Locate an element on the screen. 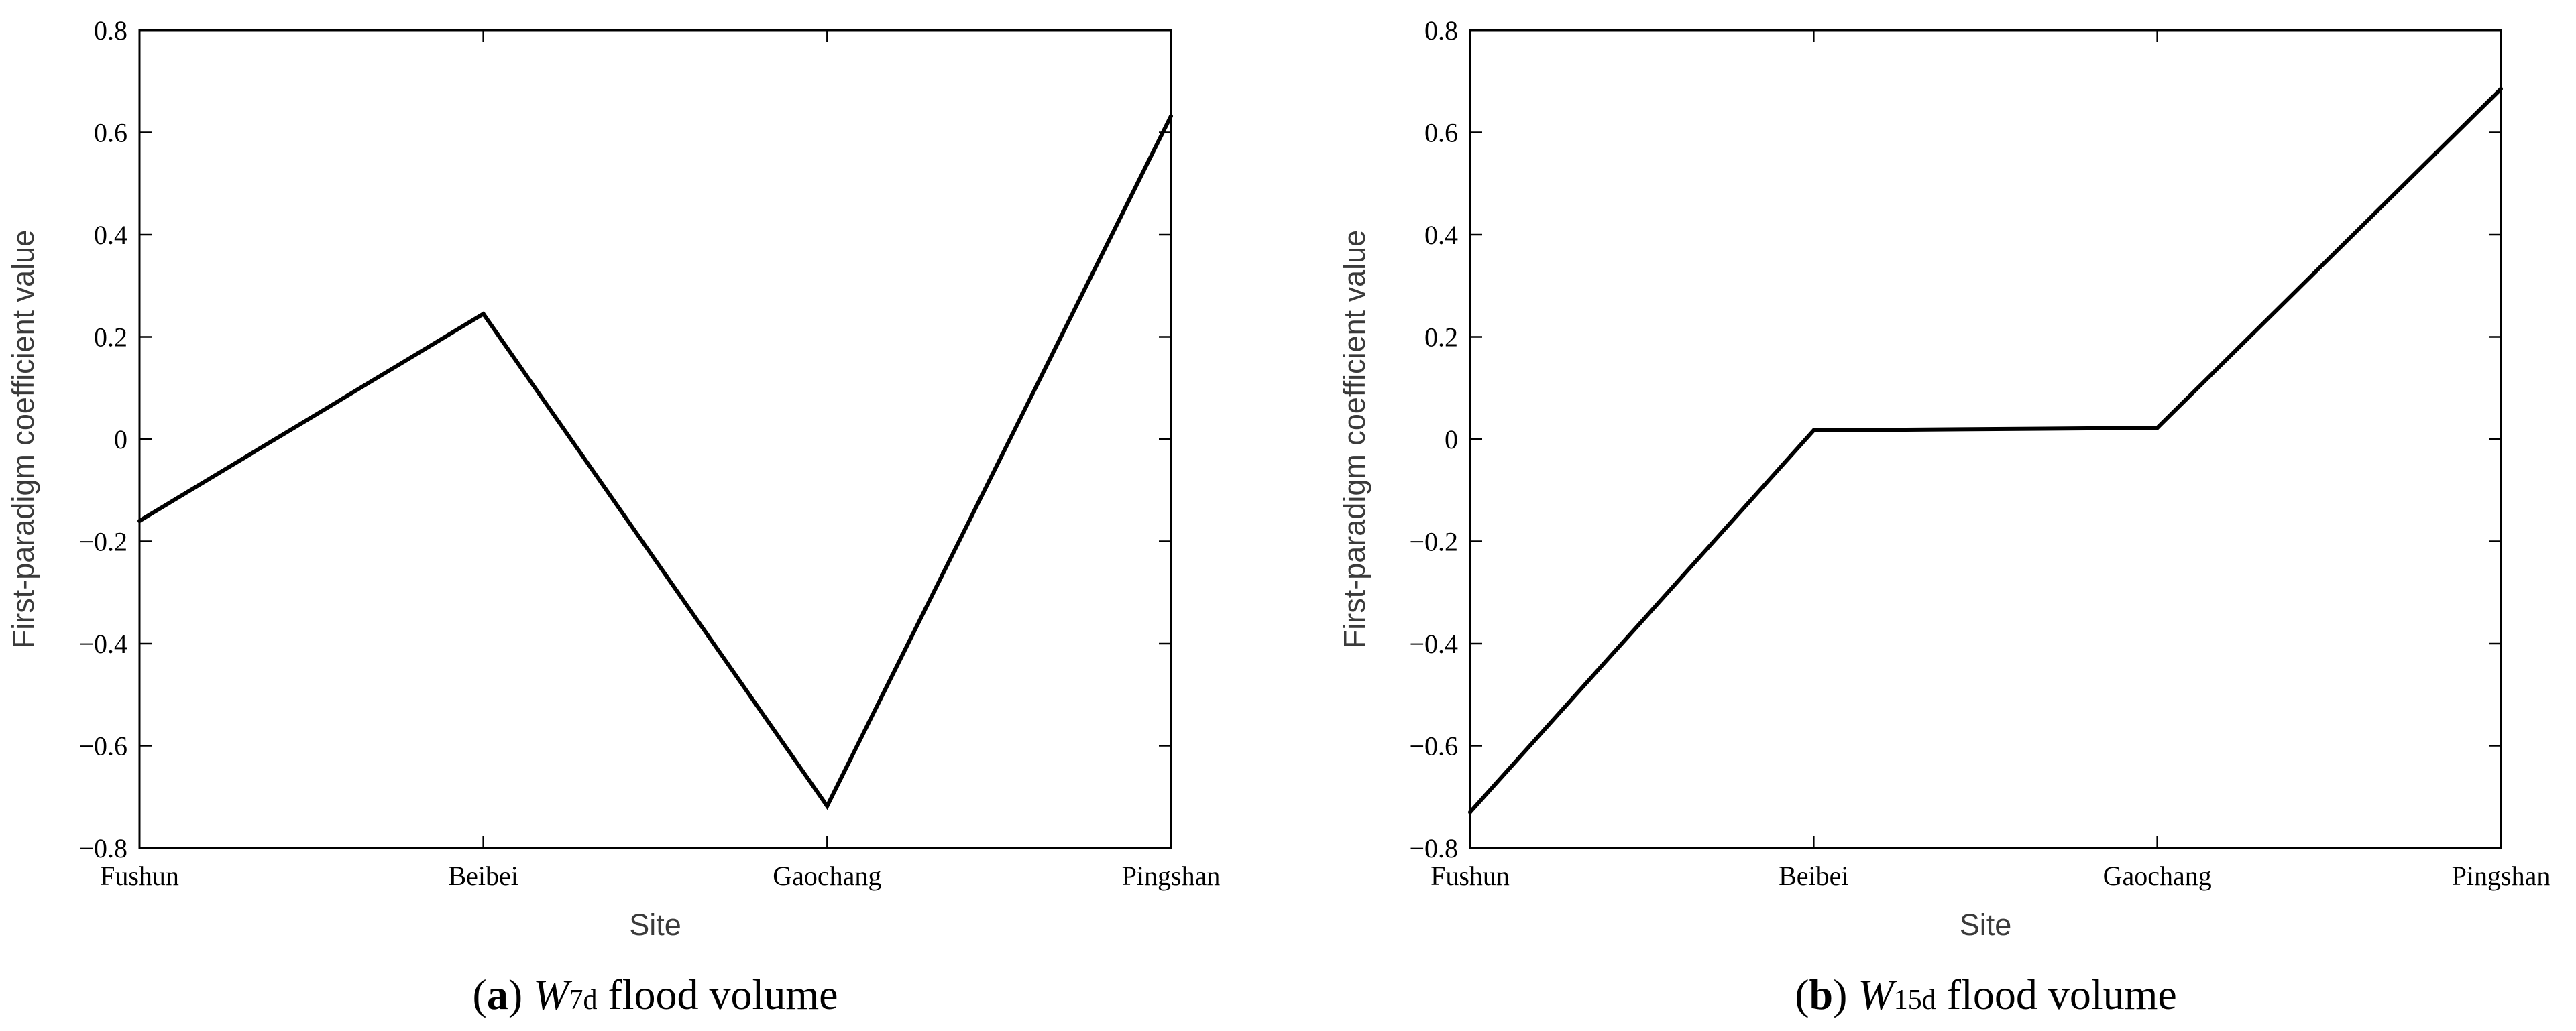 This screenshot has width=2576, height=1031. panel-b-ytick-label: 0.6 is located at coordinates (1441, 133).